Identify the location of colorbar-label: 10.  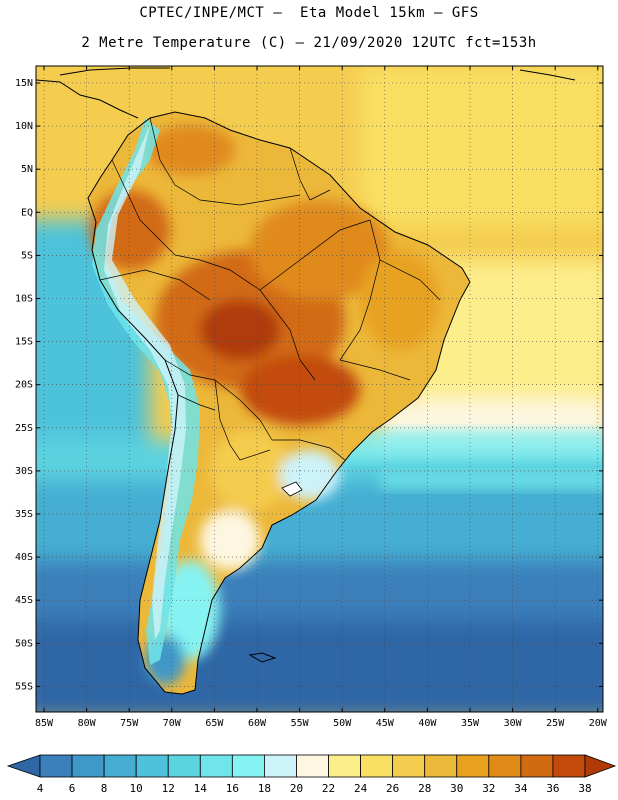
(136, 788).